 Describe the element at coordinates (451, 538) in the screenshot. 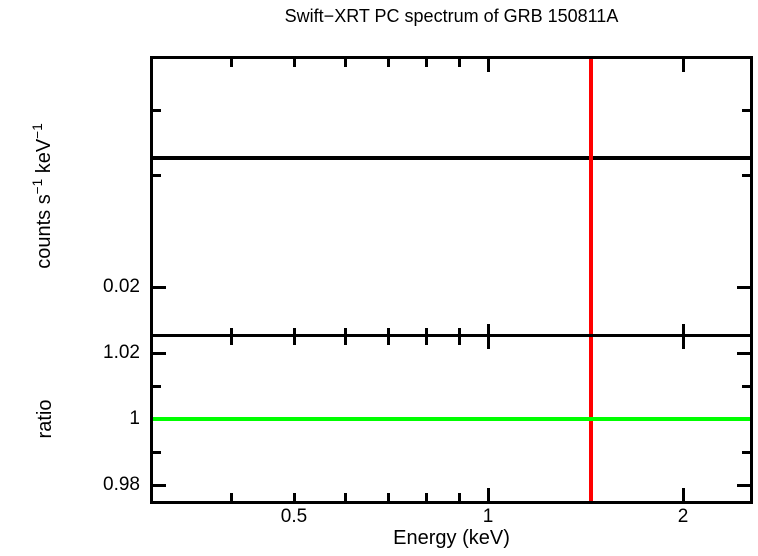

I see `x-axis-label: Energy (keV)` at that location.